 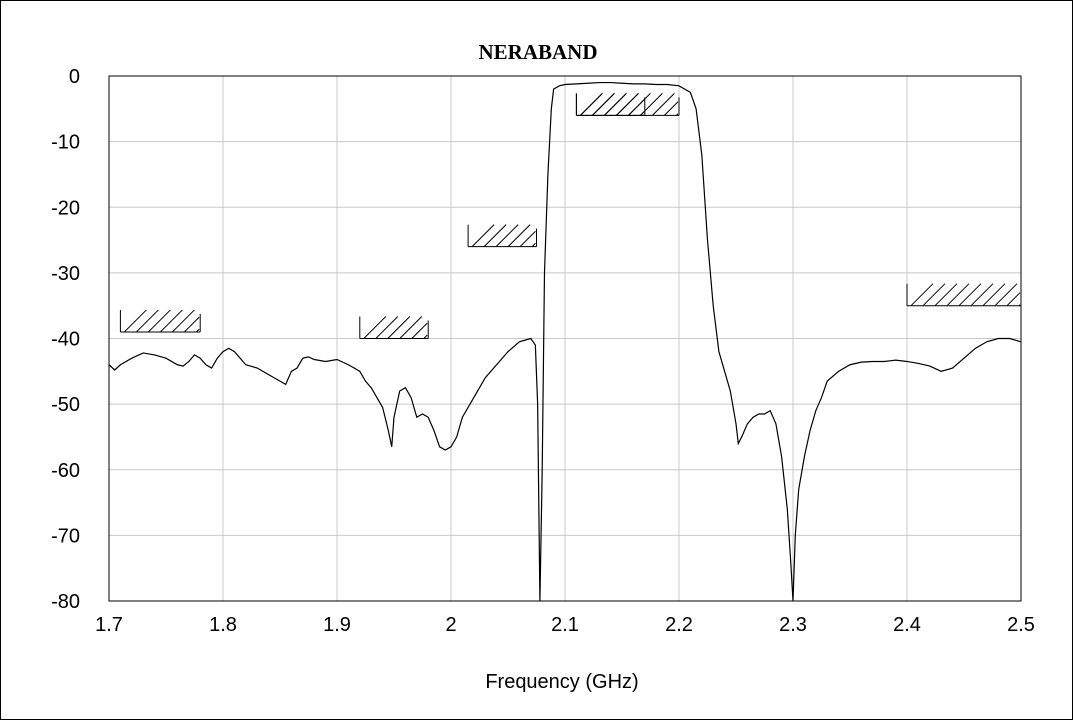 I want to click on x-tick-label: 1.8, so click(x=223, y=625).